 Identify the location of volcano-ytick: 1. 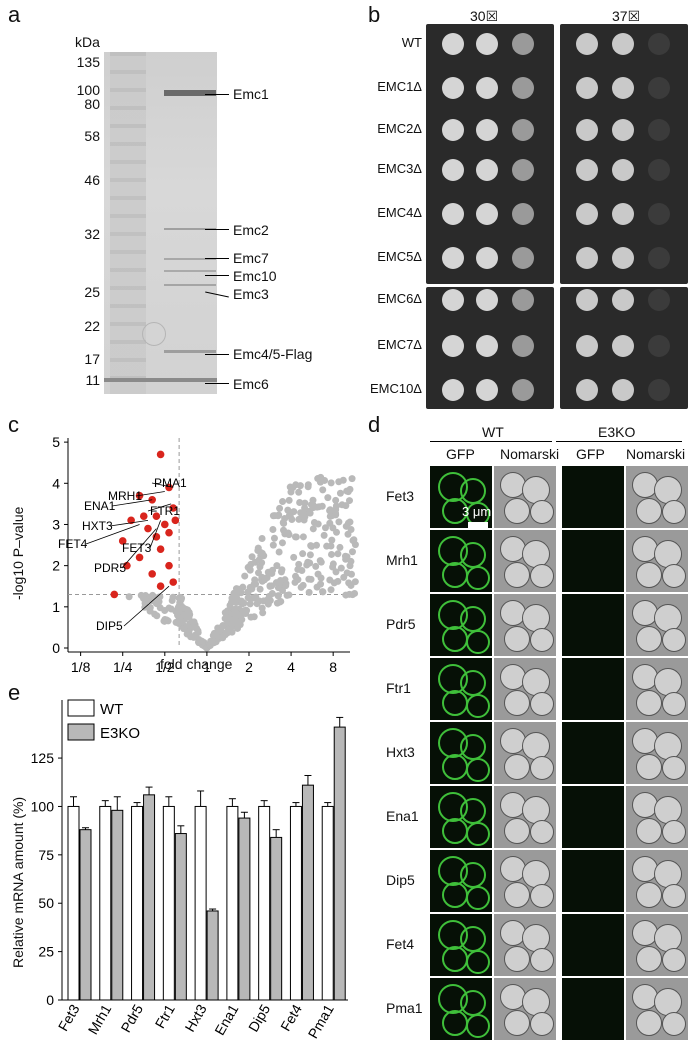
(56, 607).